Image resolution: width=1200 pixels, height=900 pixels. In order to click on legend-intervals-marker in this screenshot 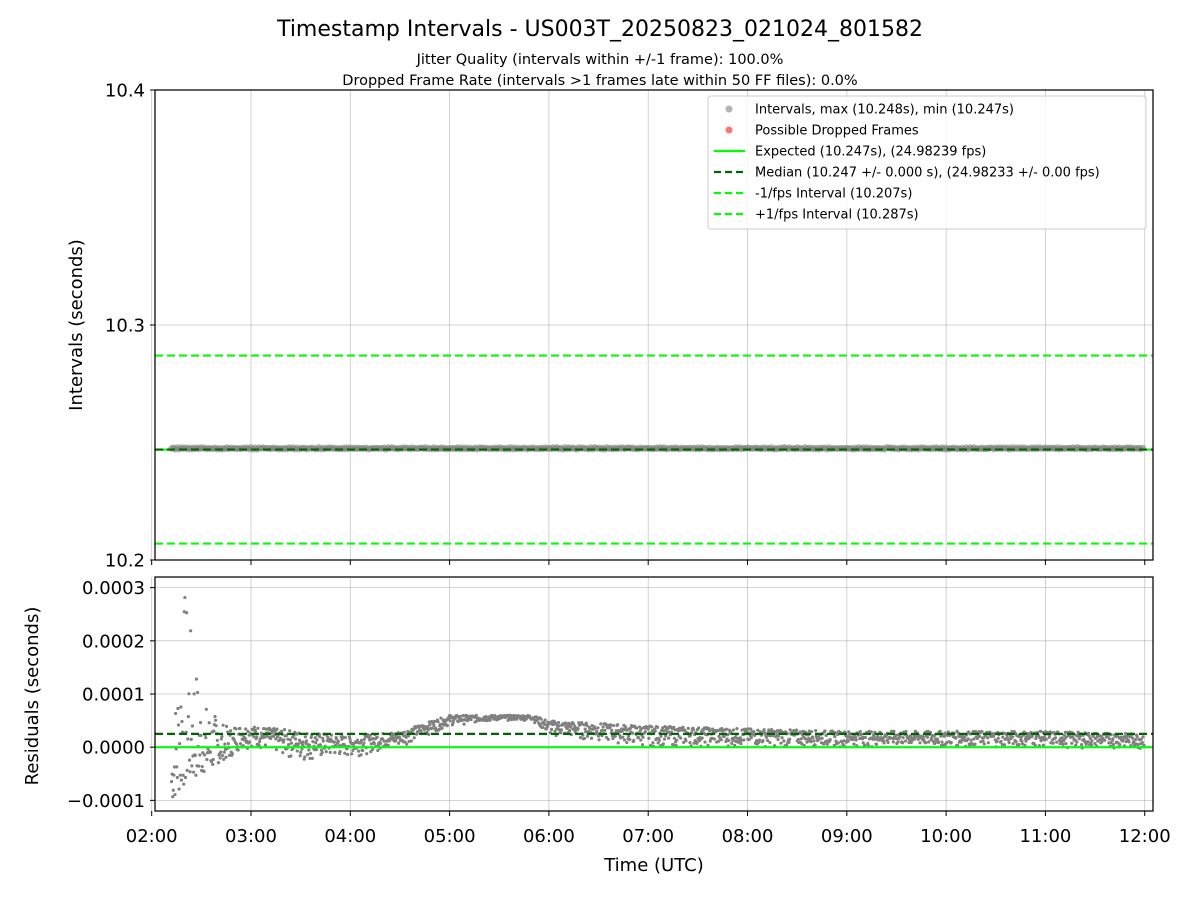, I will do `click(729, 109)`.